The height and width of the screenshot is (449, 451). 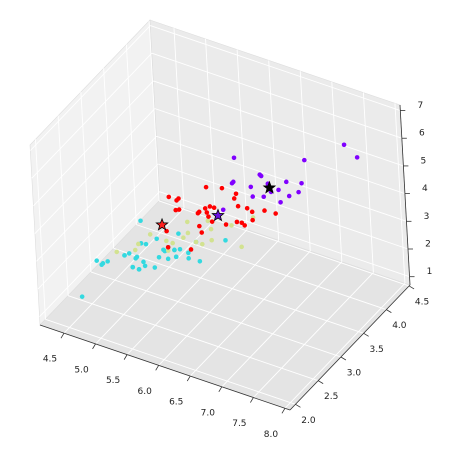 I want to click on z-tick-label: 3, so click(x=427, y=217).